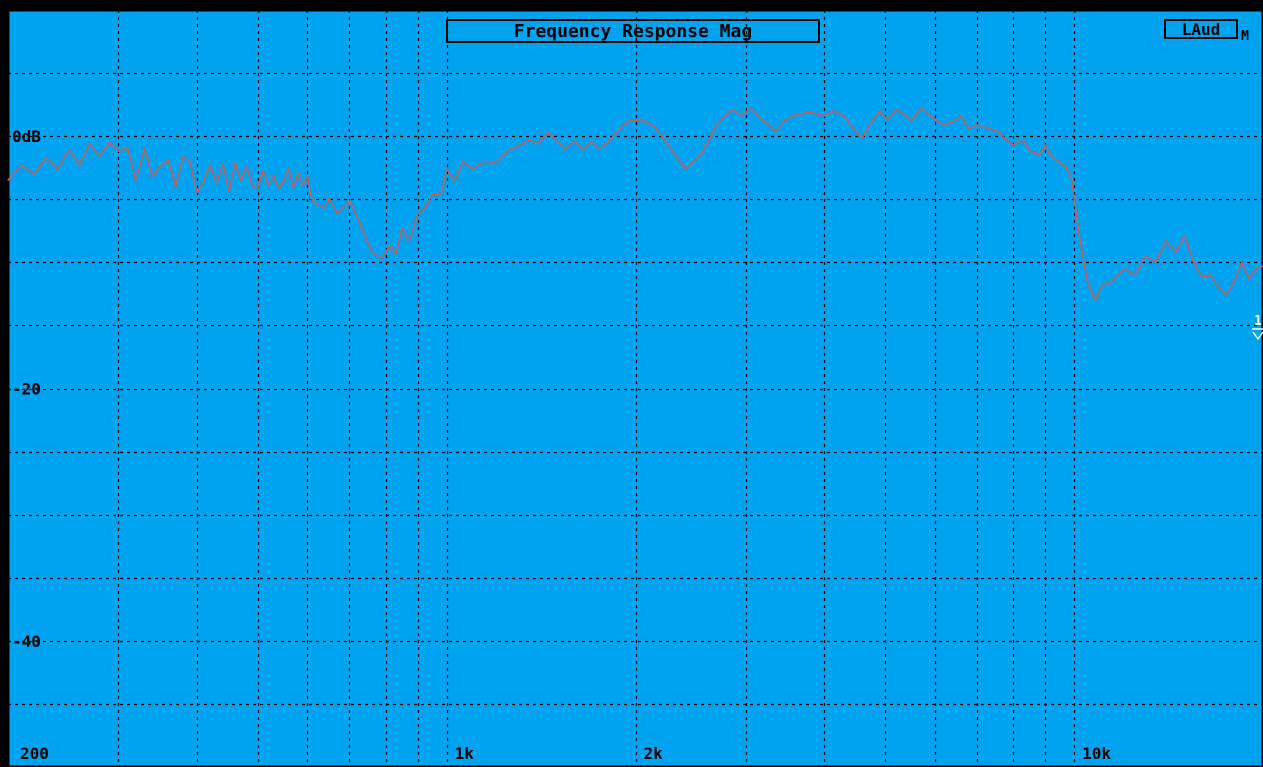 The width and height of the screenshot is (1263, 767). What do you see at coordinates (26, 136) in the screenshot?
I see `y-tick-label: 0dB` at bounding box center [26, 136].